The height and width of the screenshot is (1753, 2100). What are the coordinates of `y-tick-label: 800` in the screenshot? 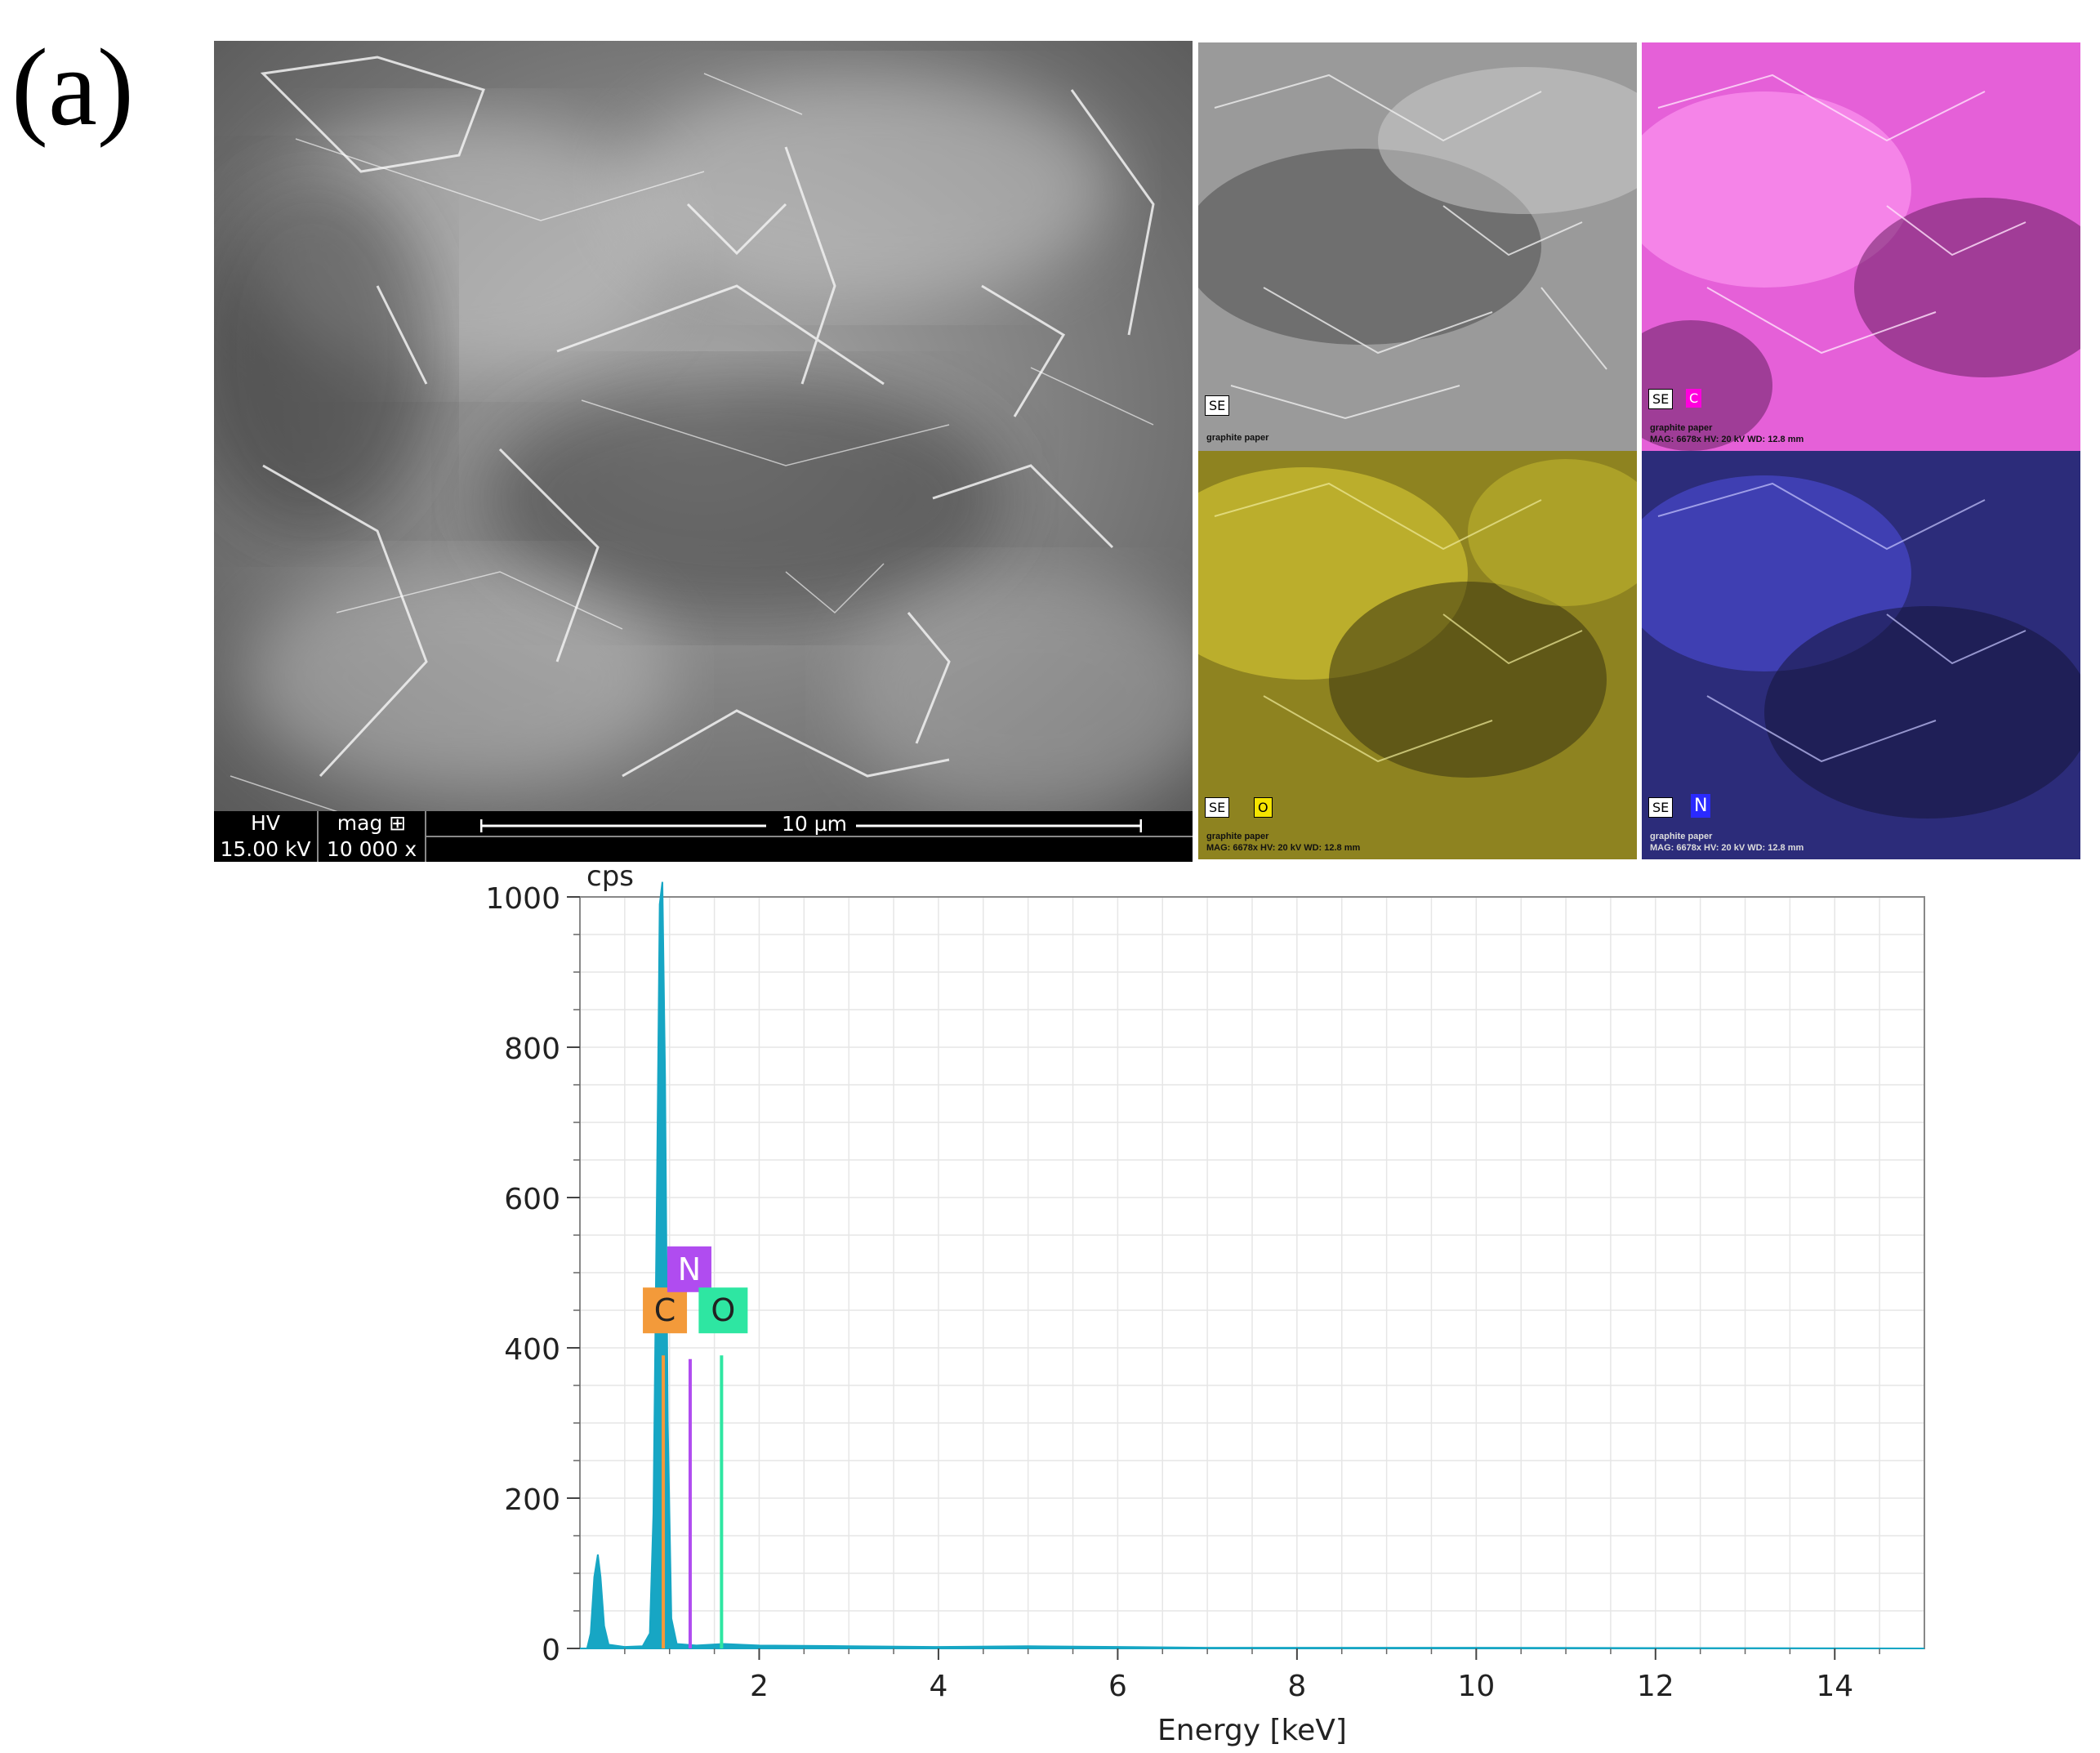 It's located at (532, 1049).